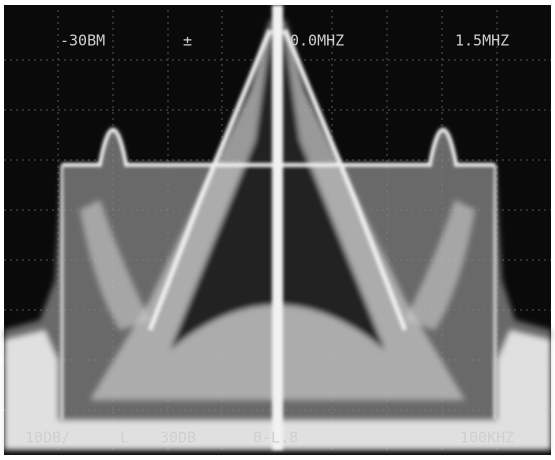 The width and height of the screenshot is (555, 460). Describe the element at coordinates (178, 438) in the screenshot. I see `attenuation: 30DB` at that location.